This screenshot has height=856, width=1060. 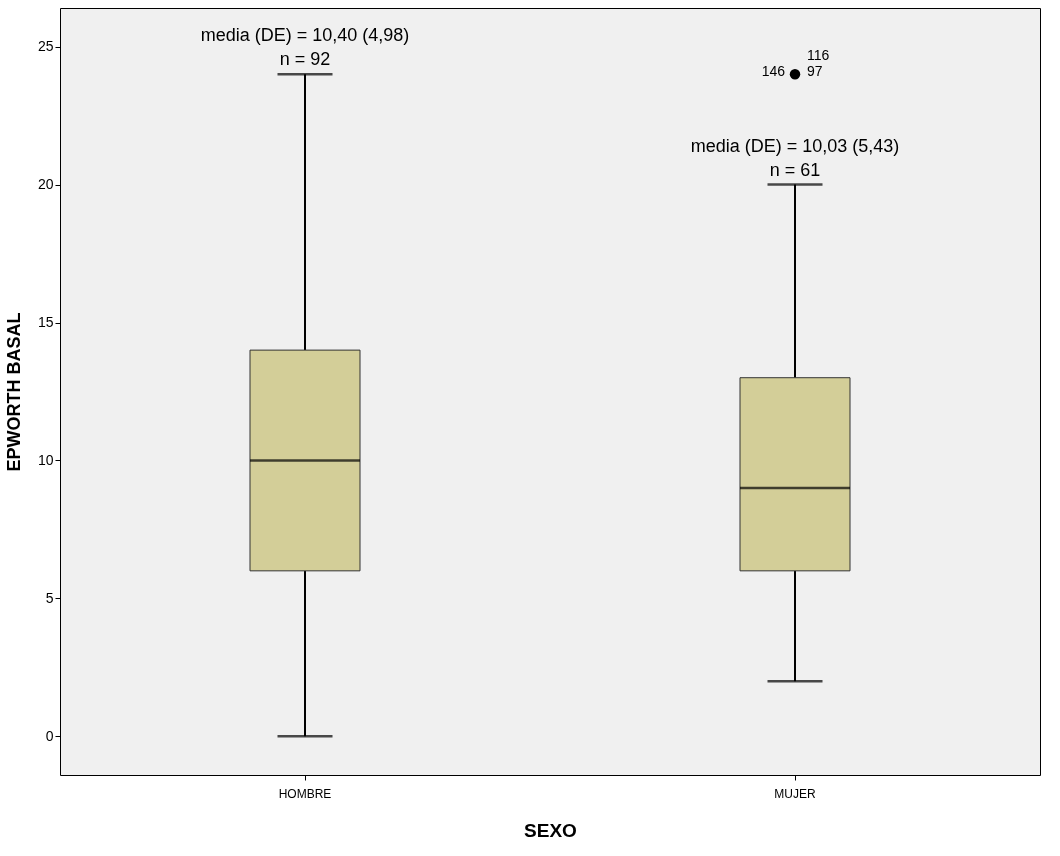 I want to click on annotation: 116, so click(x=818, y=55).